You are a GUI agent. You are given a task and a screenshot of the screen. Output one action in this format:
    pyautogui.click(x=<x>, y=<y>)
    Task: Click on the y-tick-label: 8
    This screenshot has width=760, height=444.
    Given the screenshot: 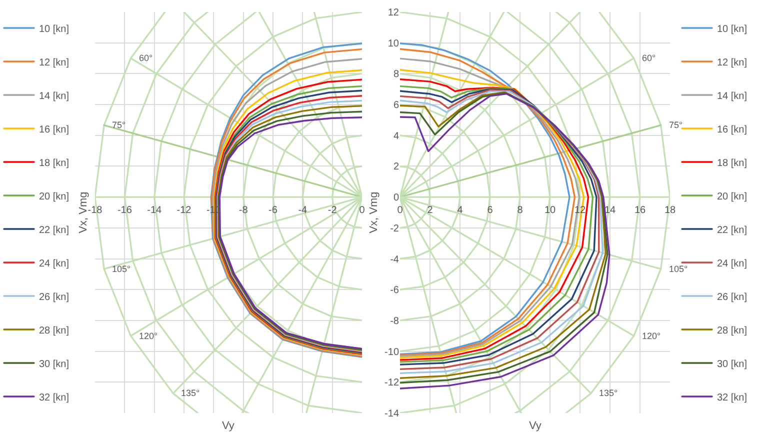 What is the action you would take?
    pyautogui.click(x=396, y=74)
    